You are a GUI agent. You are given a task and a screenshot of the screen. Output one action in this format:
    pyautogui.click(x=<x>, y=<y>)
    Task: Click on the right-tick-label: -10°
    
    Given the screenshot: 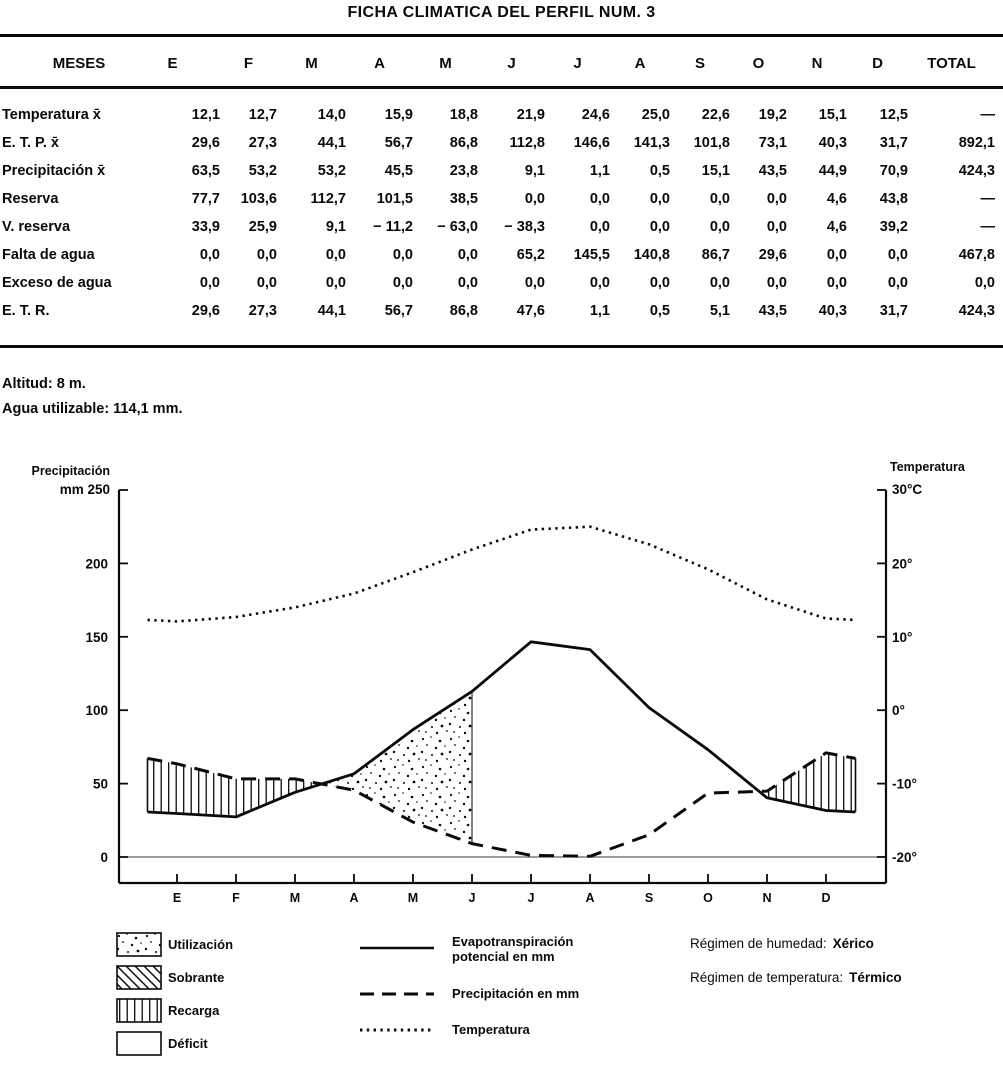 What is the action you would take?
    pyautogui.click(x=904, y=784)
    